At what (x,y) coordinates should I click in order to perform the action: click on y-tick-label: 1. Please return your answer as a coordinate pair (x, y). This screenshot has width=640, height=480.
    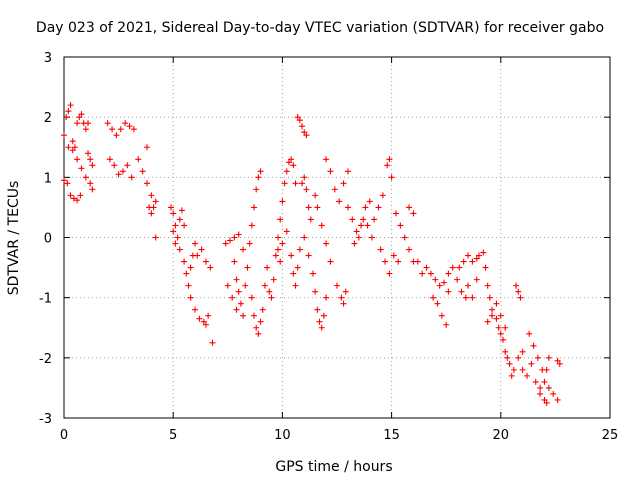
    Looking at the image, I should click on (48, 178).